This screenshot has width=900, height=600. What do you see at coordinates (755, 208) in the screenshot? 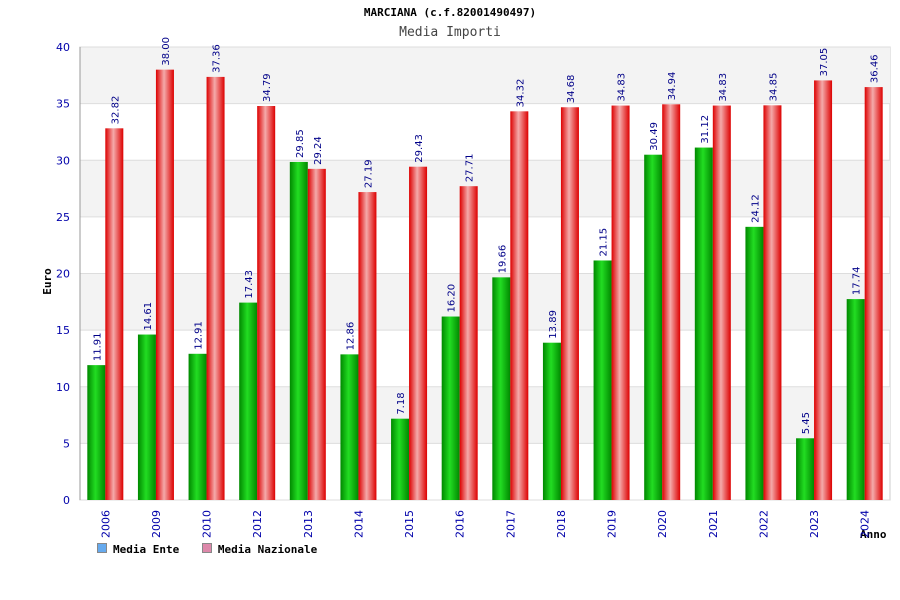
I see `data-label: 24.12` at bounding box center [755, 208].